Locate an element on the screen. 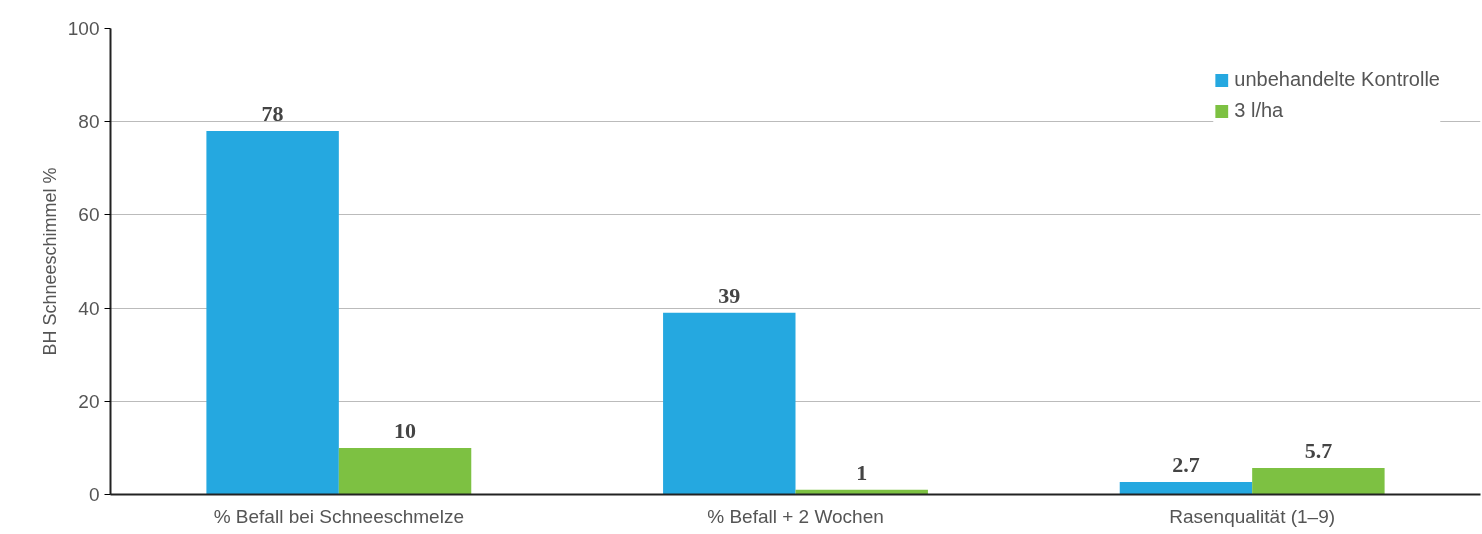 The image size is (1482, 534). data-label: 2.7 is located at coordinates (1186, 464).